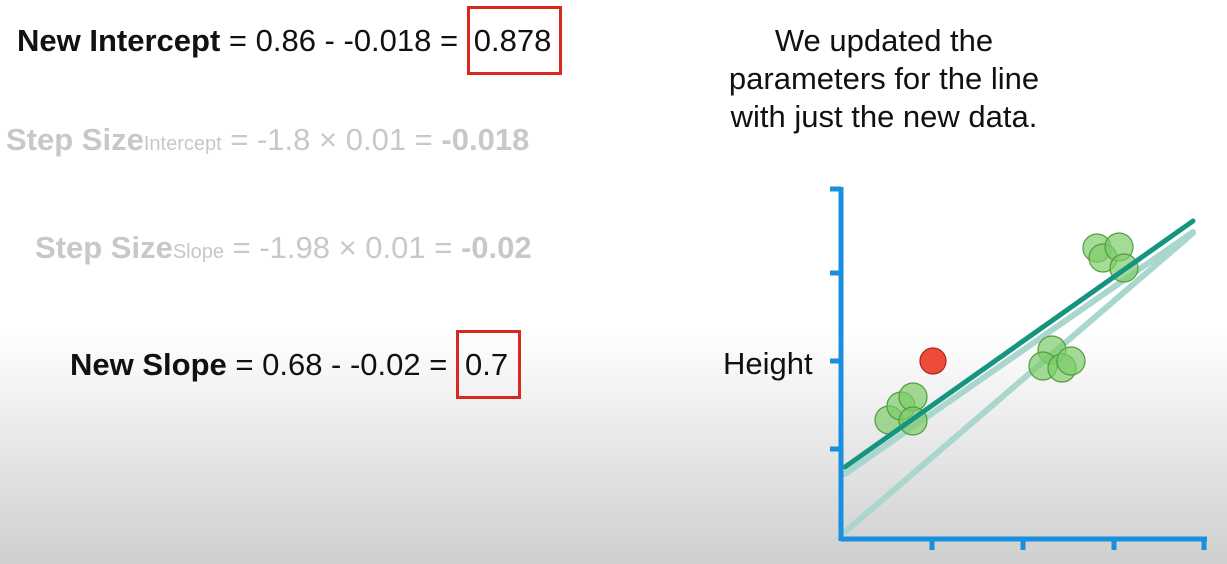  I want to click on y-axis-label: Height, so click(768, 363).